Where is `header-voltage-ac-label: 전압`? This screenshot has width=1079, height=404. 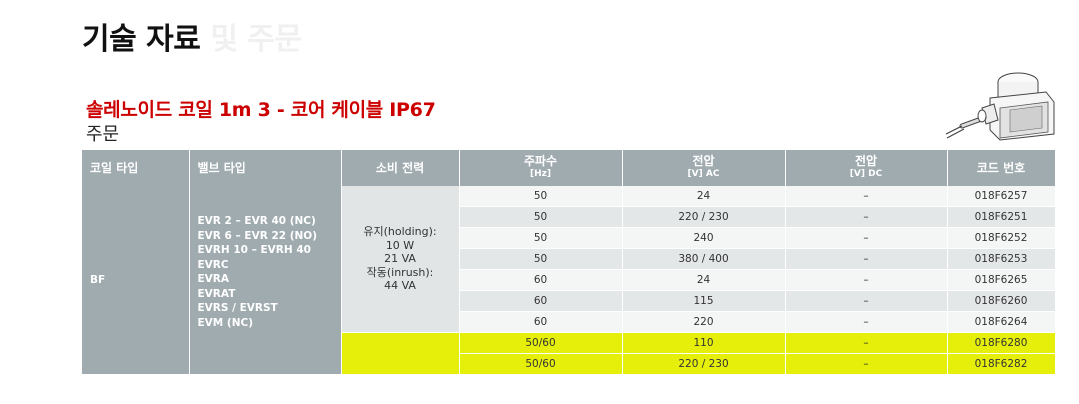 header-voltage-ac-label: 전압 is located at coordinates (703, 161).